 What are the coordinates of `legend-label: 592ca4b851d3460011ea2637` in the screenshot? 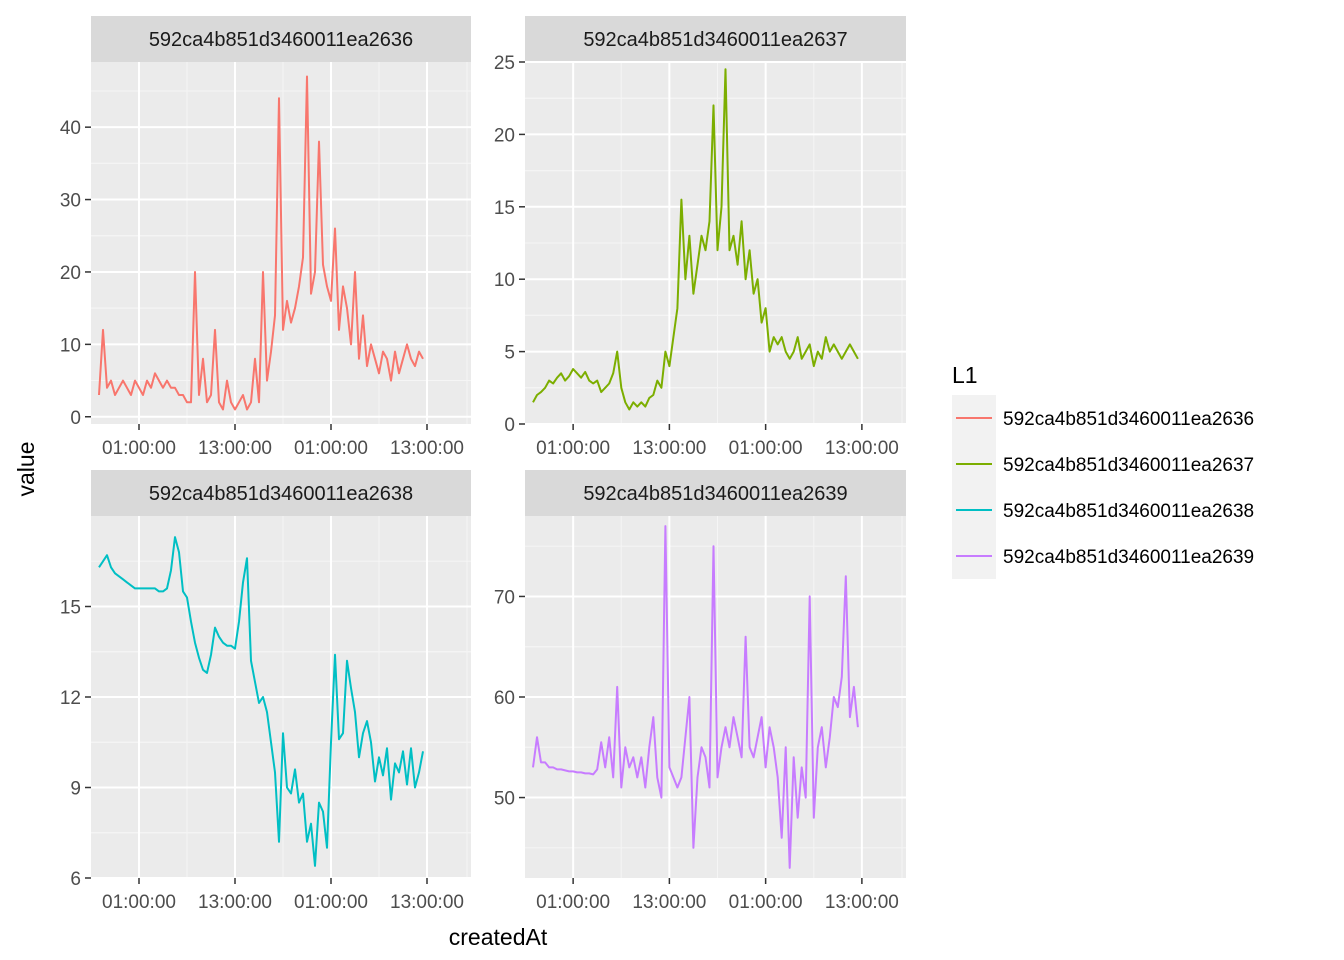 It's located at (1128, 465).